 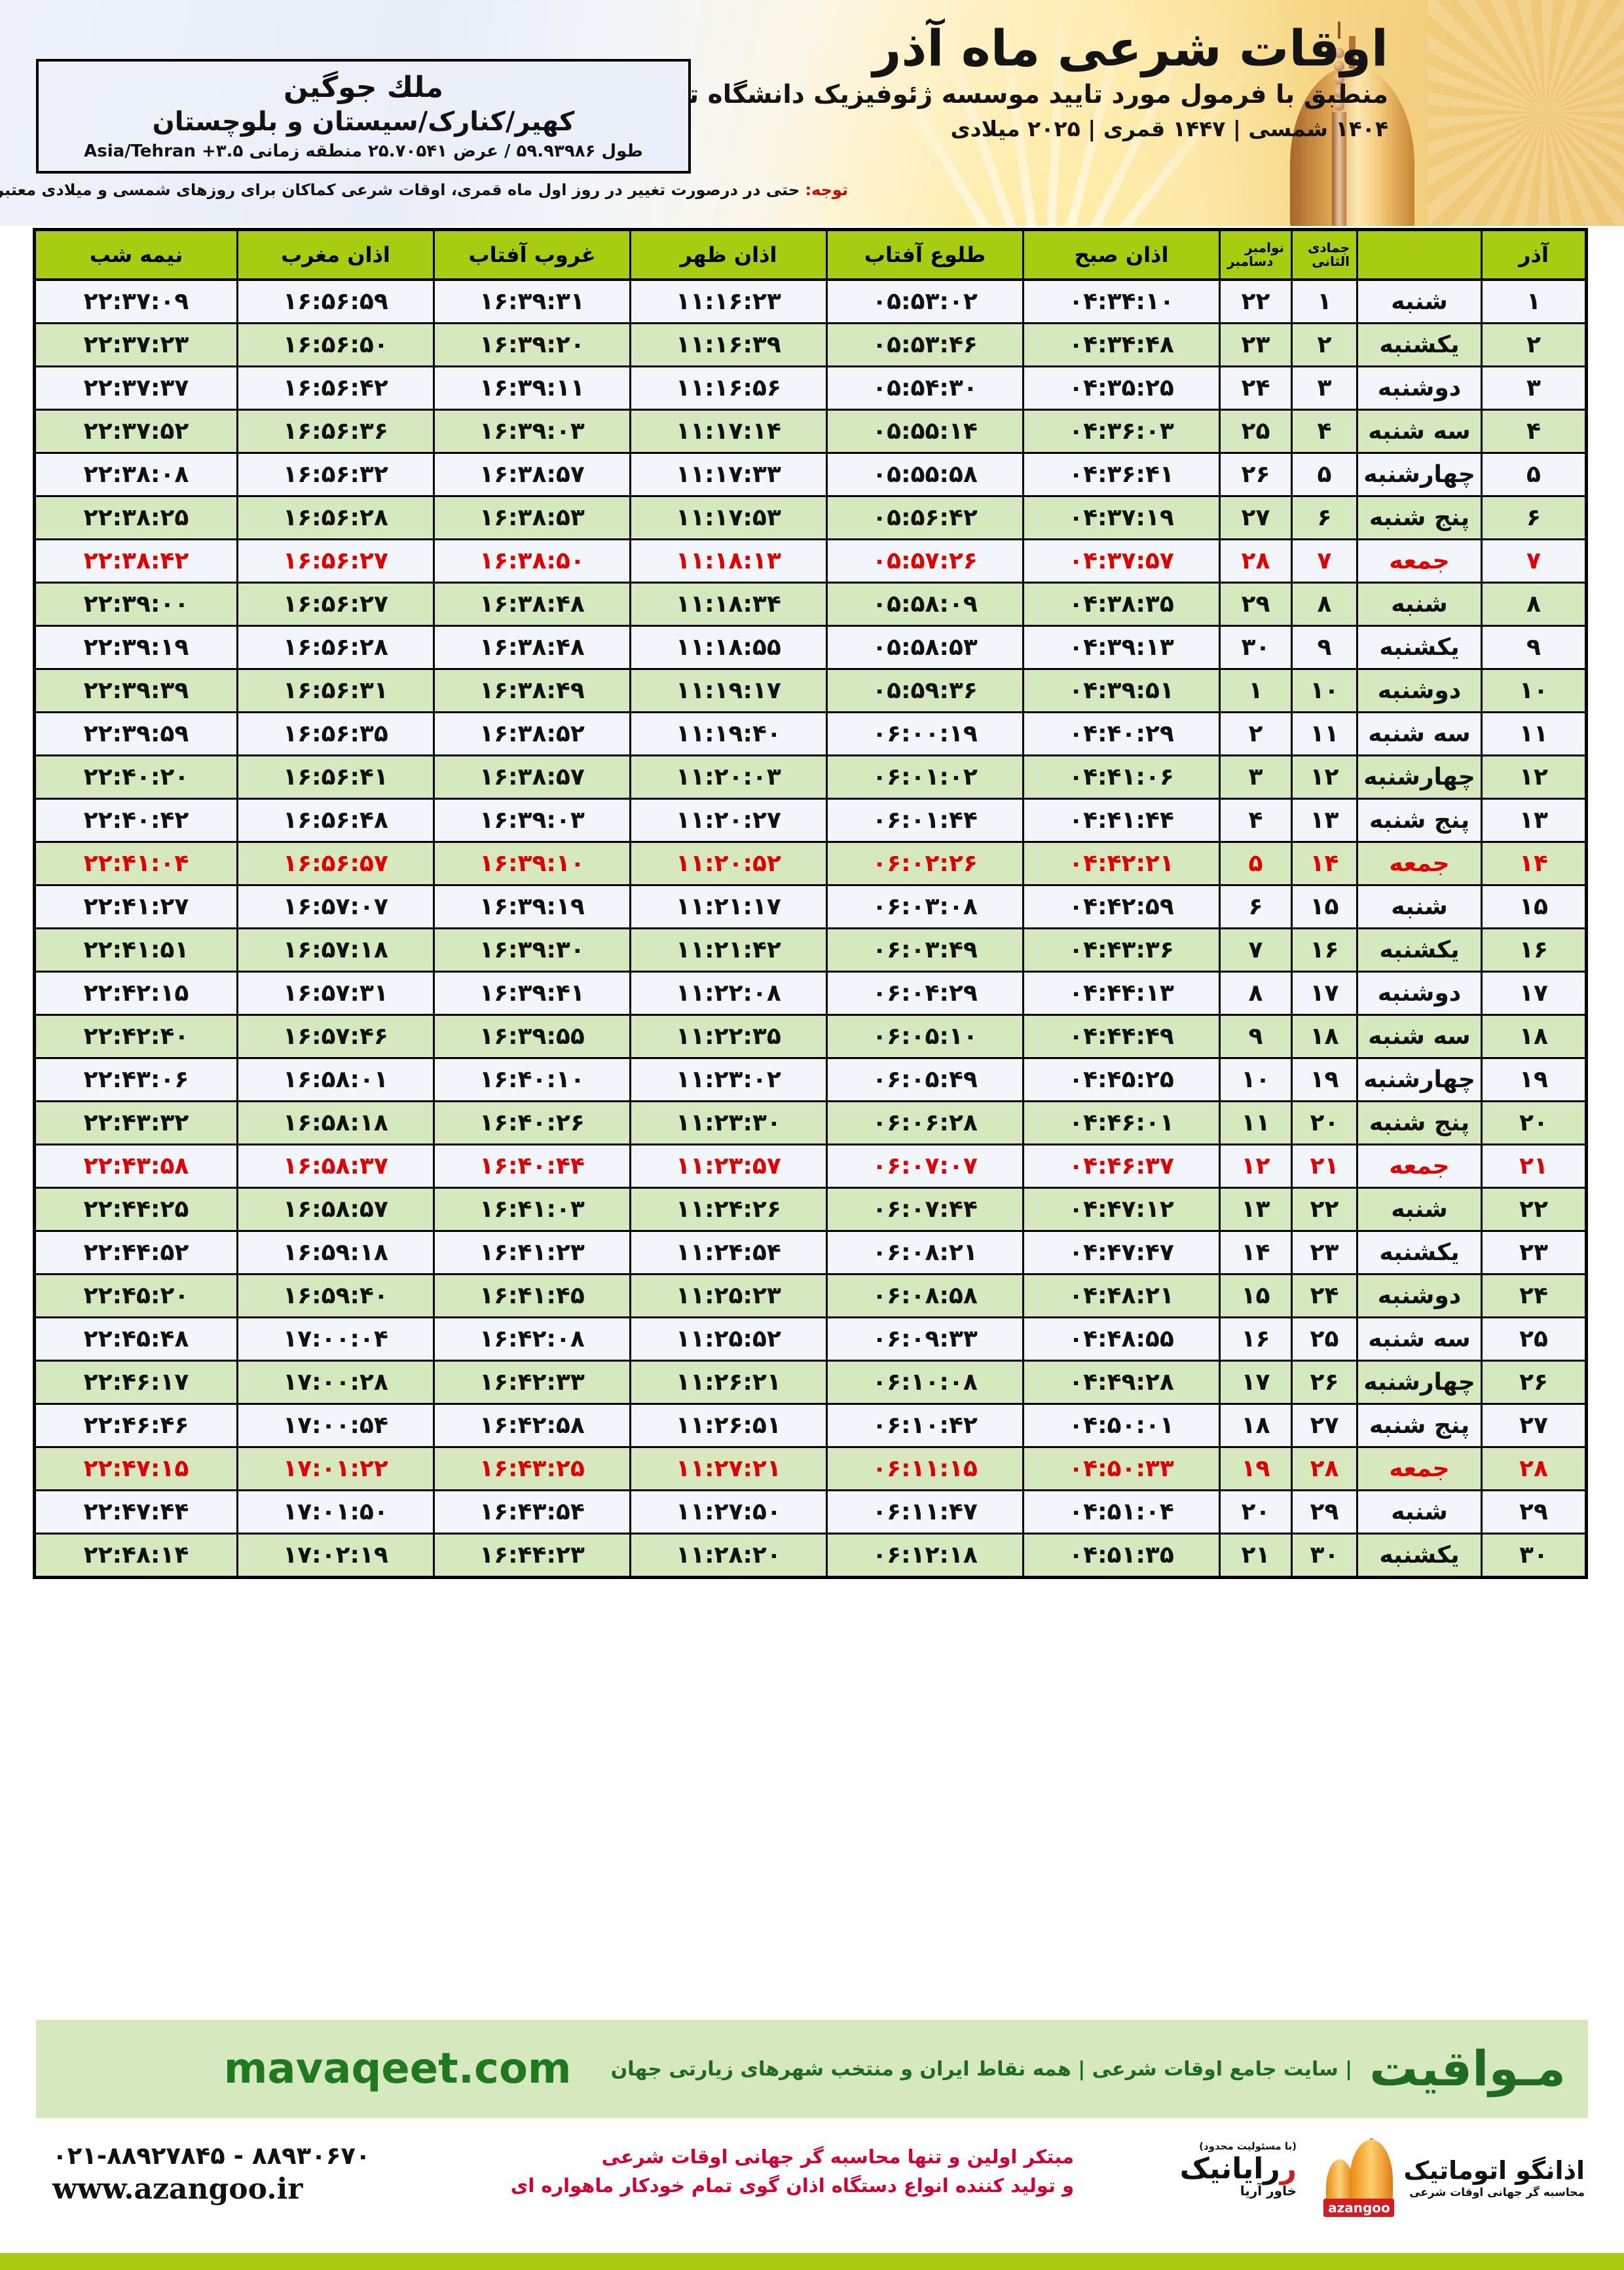 I want to click on column-header-nimeshab: نیمه شب, so click(x=136, y=255).